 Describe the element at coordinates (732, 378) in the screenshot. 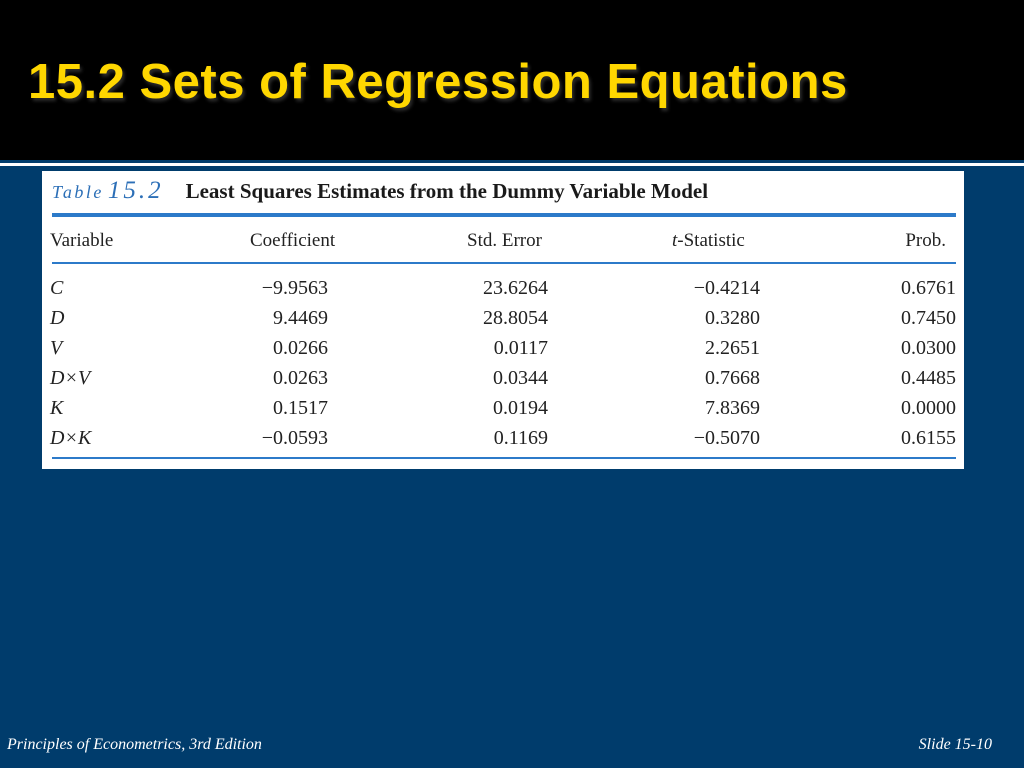

I see `cell-t-statistic: 0.7668` at that location.